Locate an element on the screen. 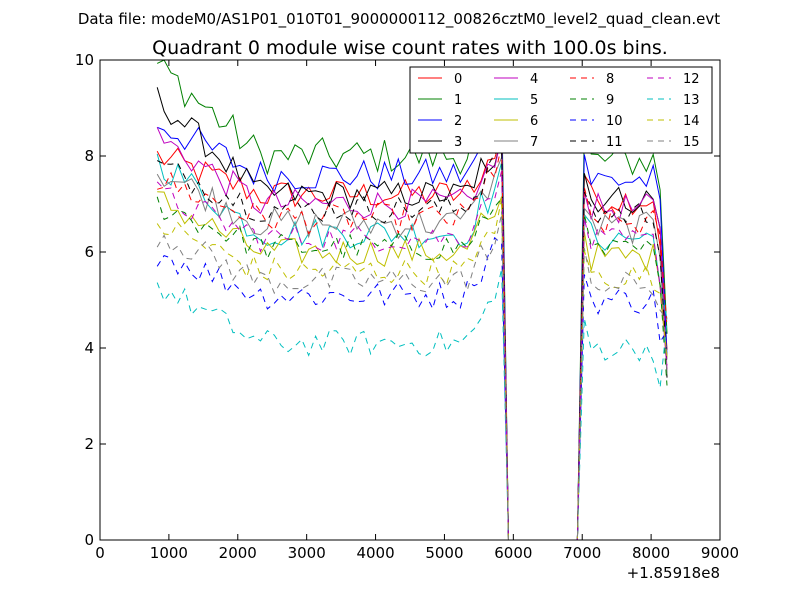  y-tick-label: 4 is located at coordinates (89, 348).